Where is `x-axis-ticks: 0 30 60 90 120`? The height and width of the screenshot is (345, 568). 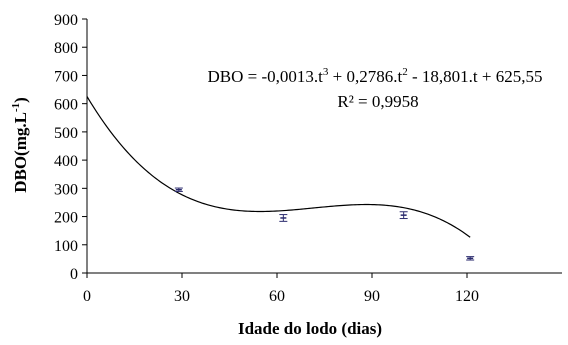 x-axis-ticks: 0 30 60 90 120 is located at coordinates (281, 289).